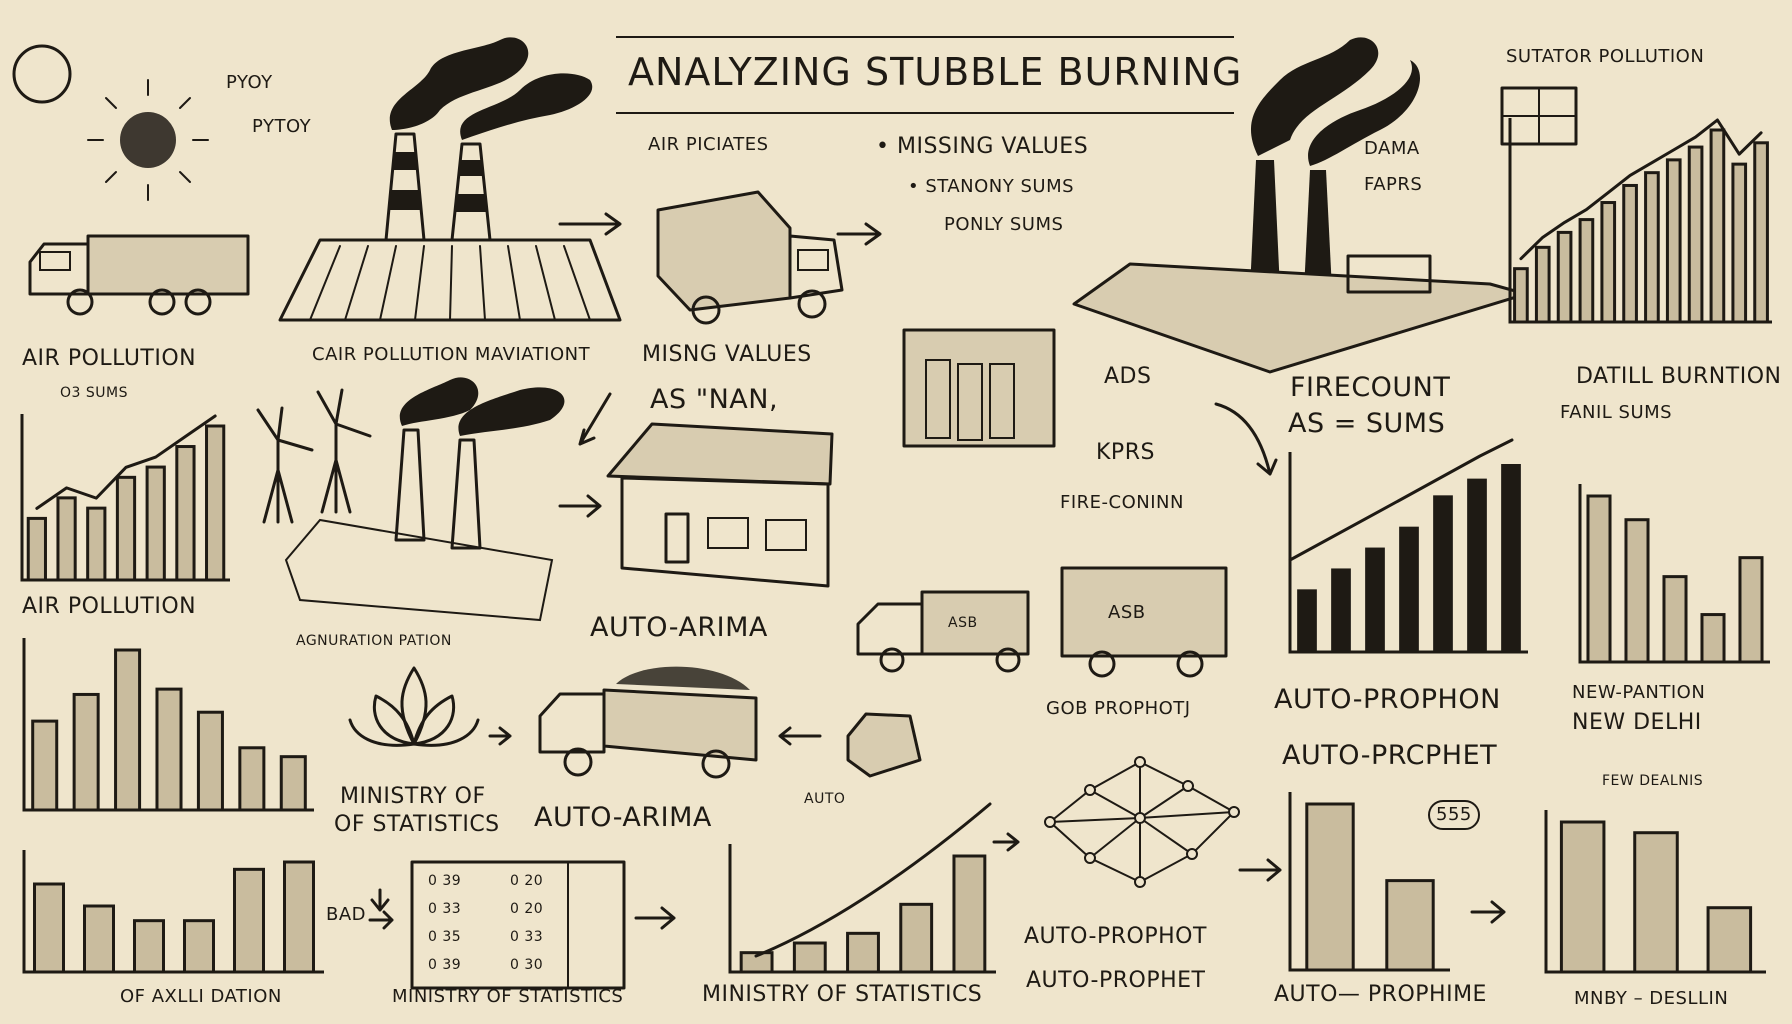 The image size is (1792, 1024). What do you see at coordinates (1605, 56) in the screenshot?
I see `label-stator-pollution: SUTATOR POLLUTION` at bounding box center [1605, 56].